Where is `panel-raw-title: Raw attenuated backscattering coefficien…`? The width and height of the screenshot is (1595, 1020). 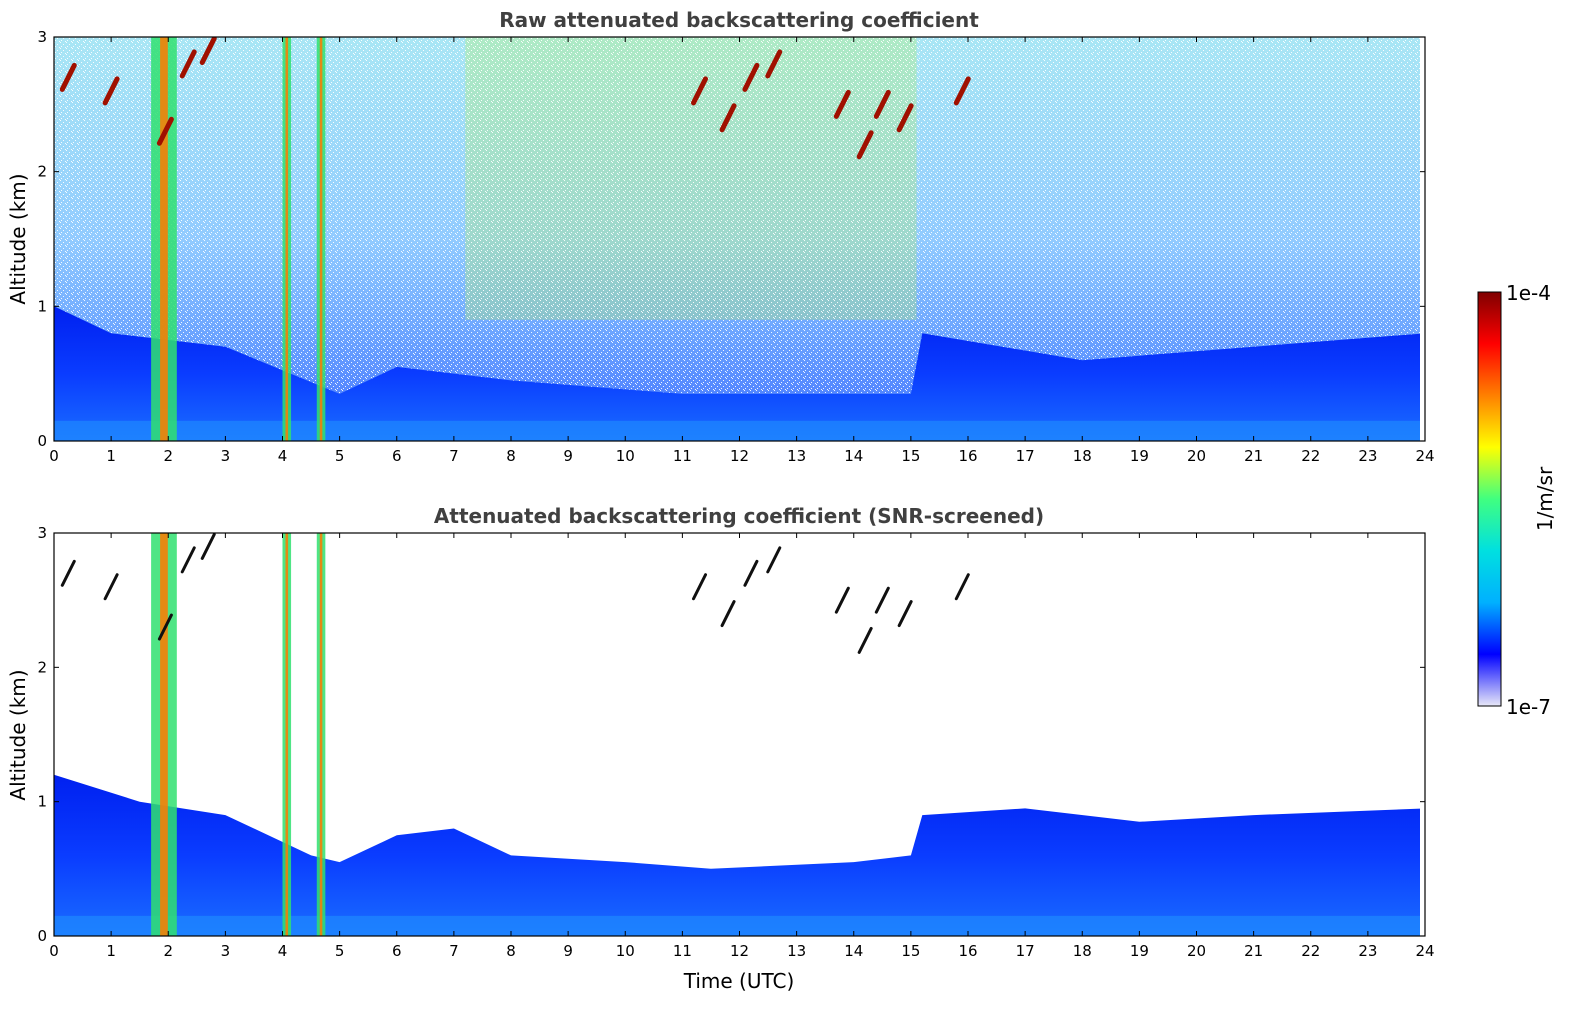 panel-raw-title: Raw attenuated backscattering coefficien… is located at coordinates (739, 20).